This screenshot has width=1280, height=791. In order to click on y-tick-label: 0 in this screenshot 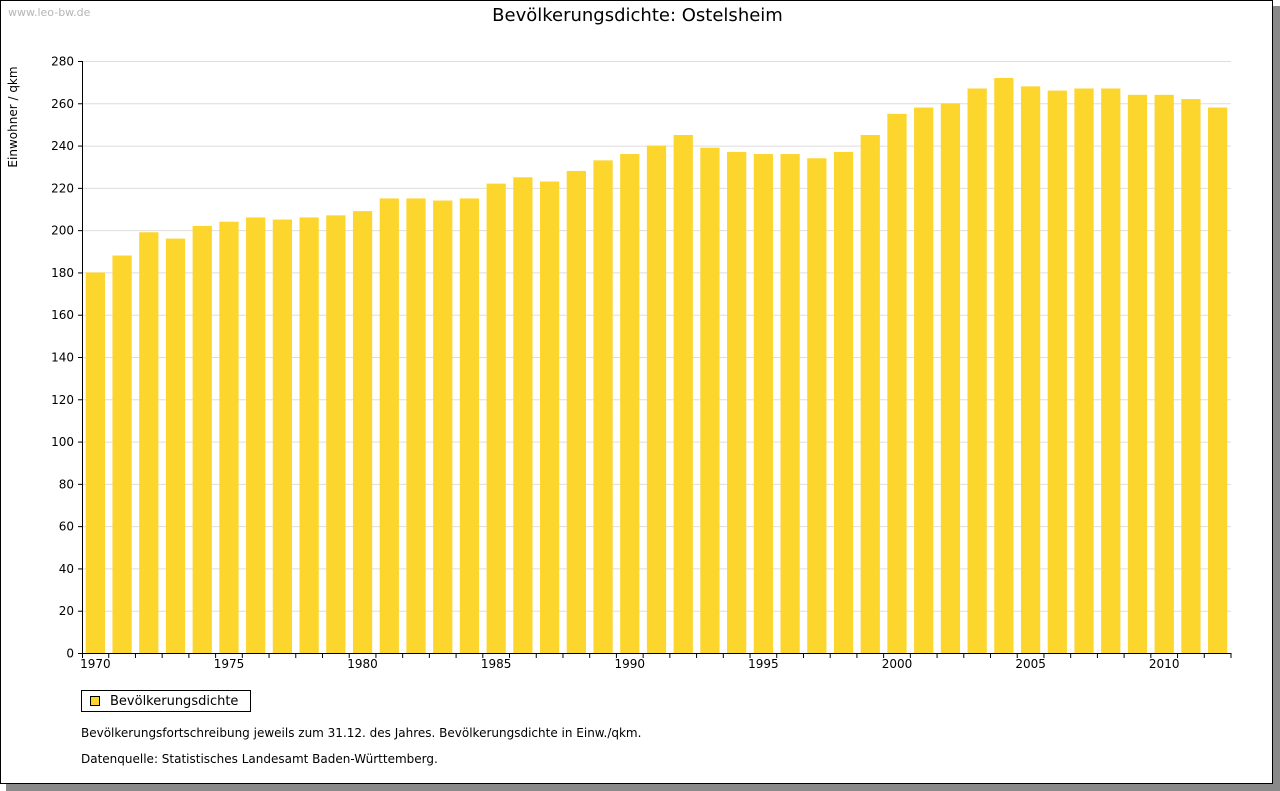, I will do `click(70, 654)`.